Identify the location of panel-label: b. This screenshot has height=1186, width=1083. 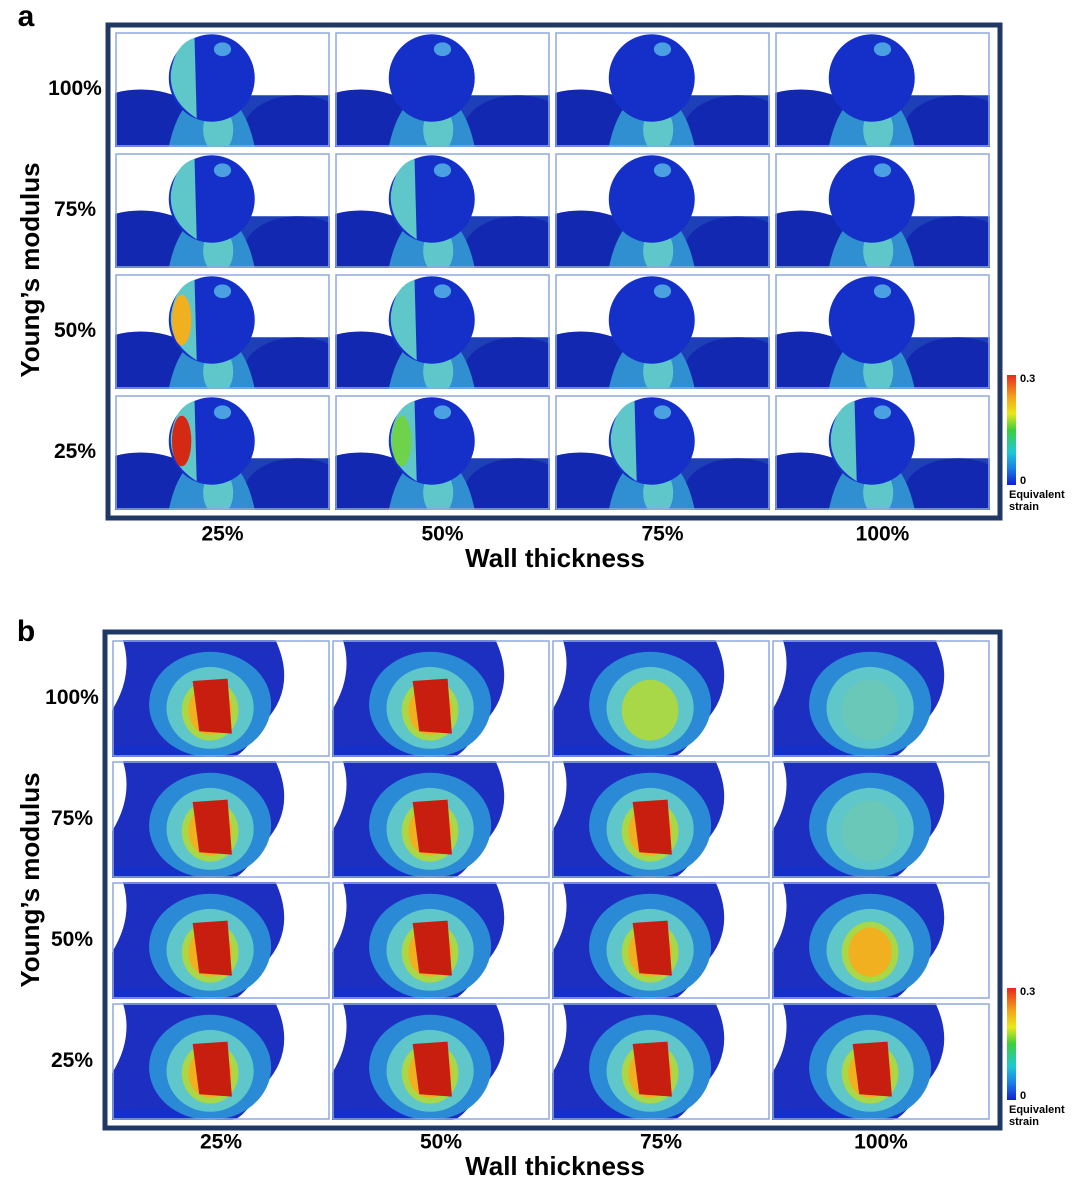
(26, 631).